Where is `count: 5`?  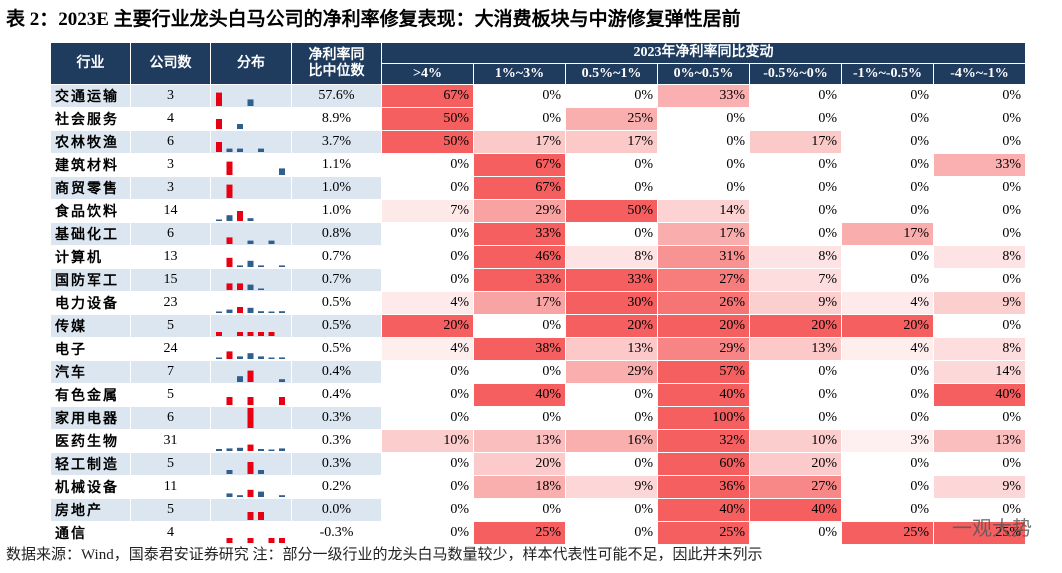 count: 5 is located at coordinates (170, 395).